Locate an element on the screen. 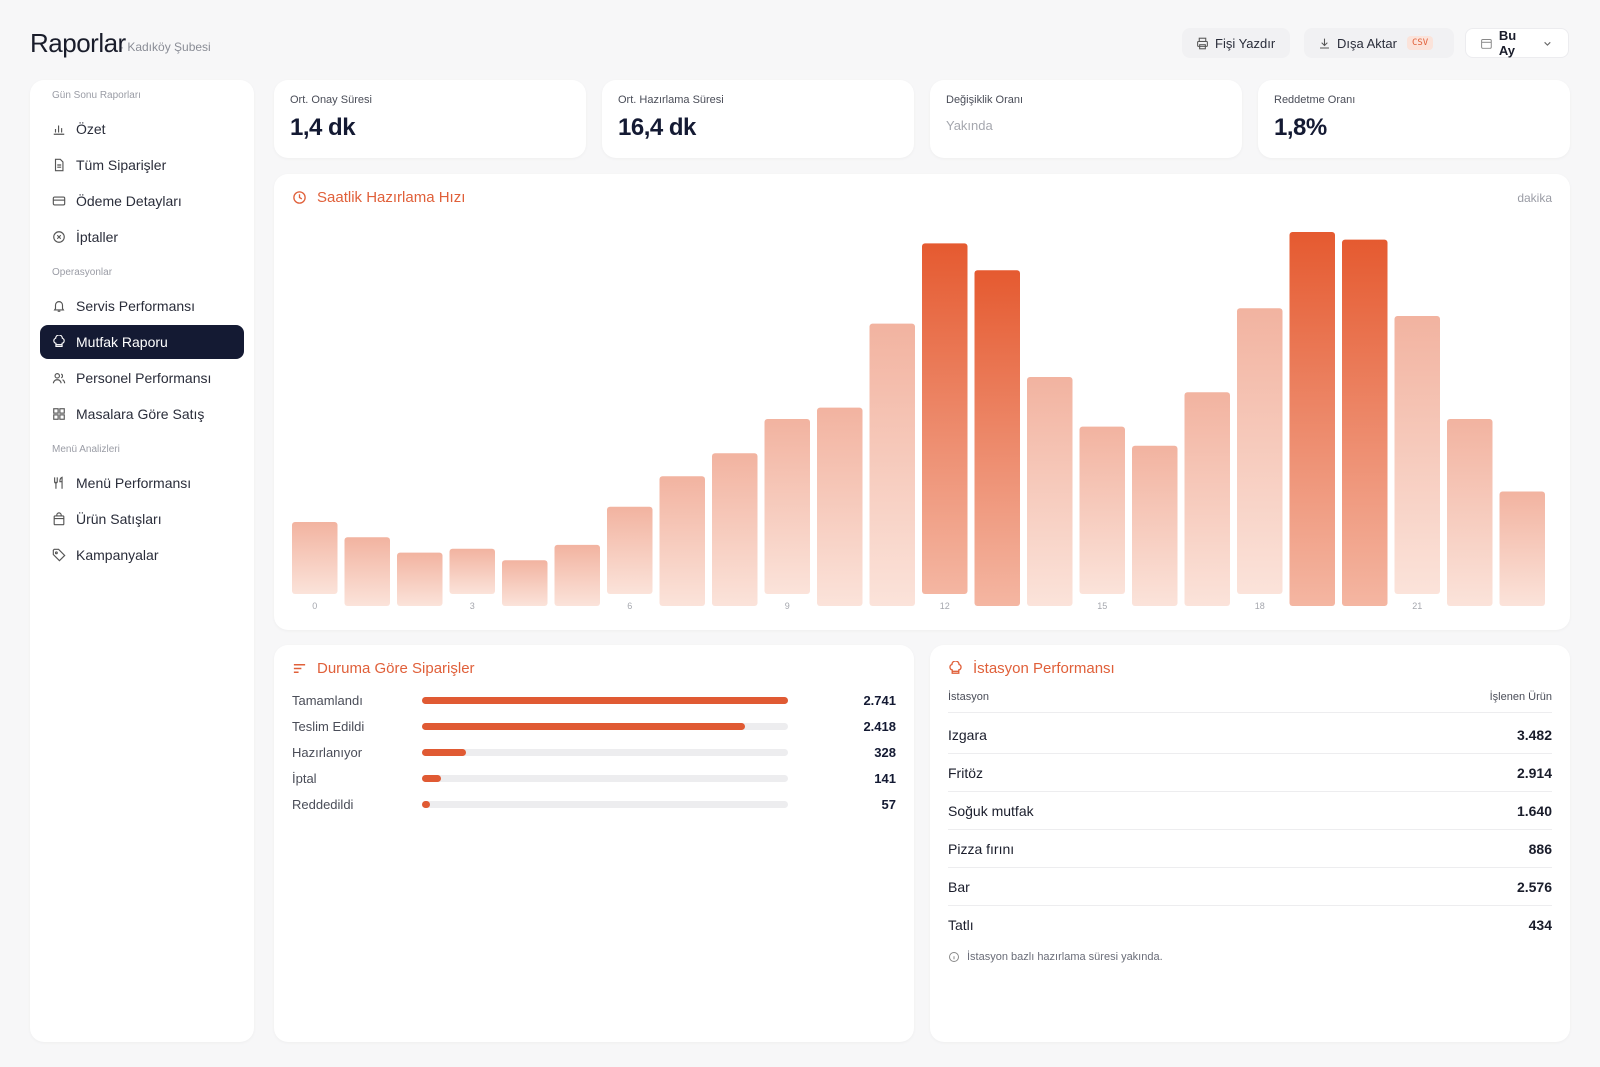  station-name: Pizza fırını is located at coordinates (981, 848).